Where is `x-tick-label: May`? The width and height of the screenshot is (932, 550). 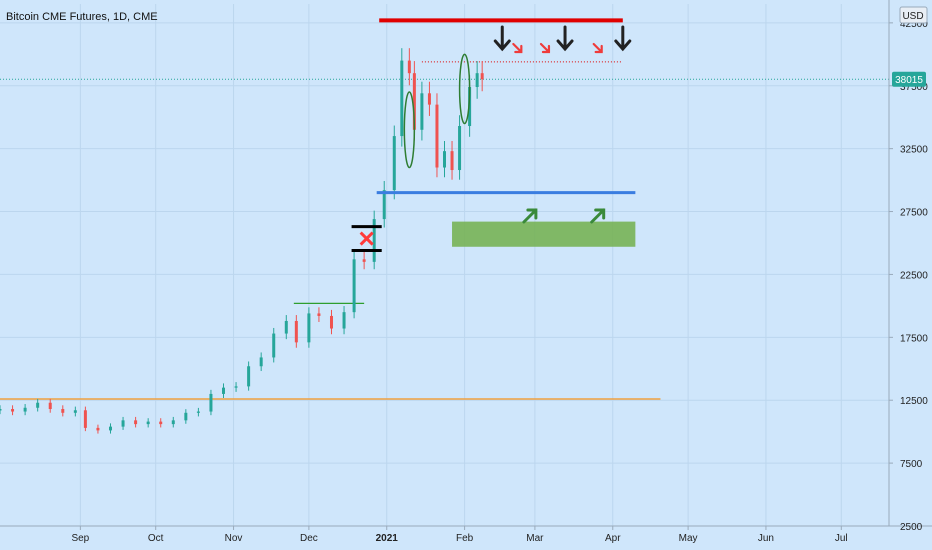
x-tick-label: May is located at coordinates (688, 538).